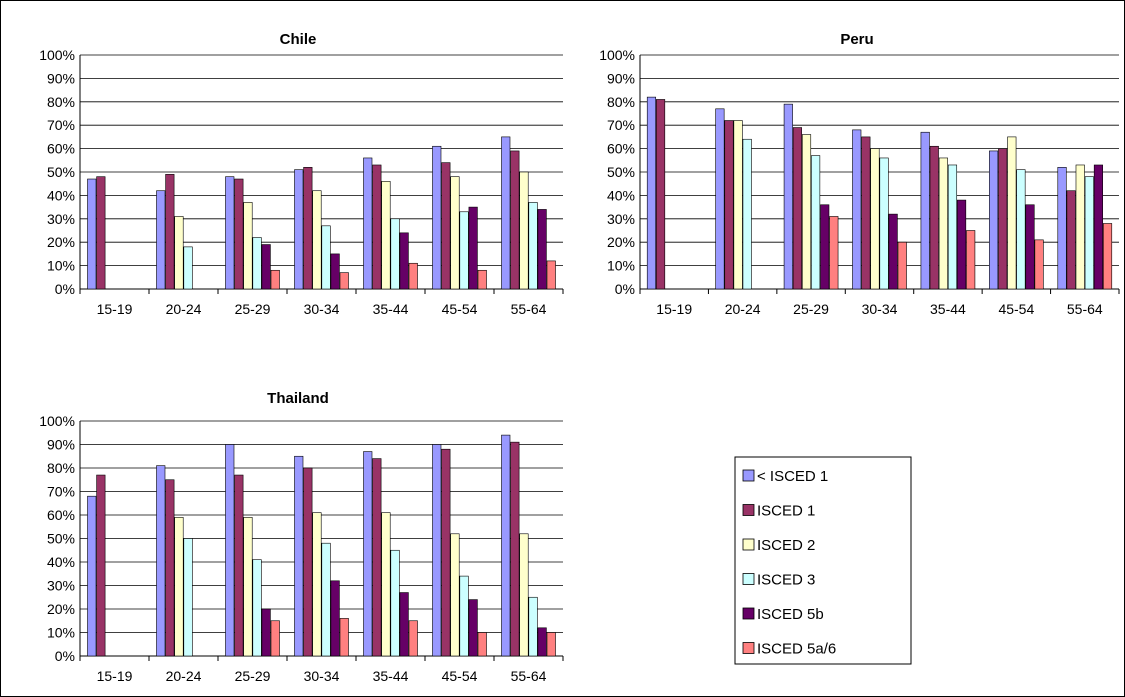 The width and height of the screenshot is (1125, 697). Describe the element at coordinates (61, 195) in the screenshot. I see `y-tick-label: 40%` at that location.